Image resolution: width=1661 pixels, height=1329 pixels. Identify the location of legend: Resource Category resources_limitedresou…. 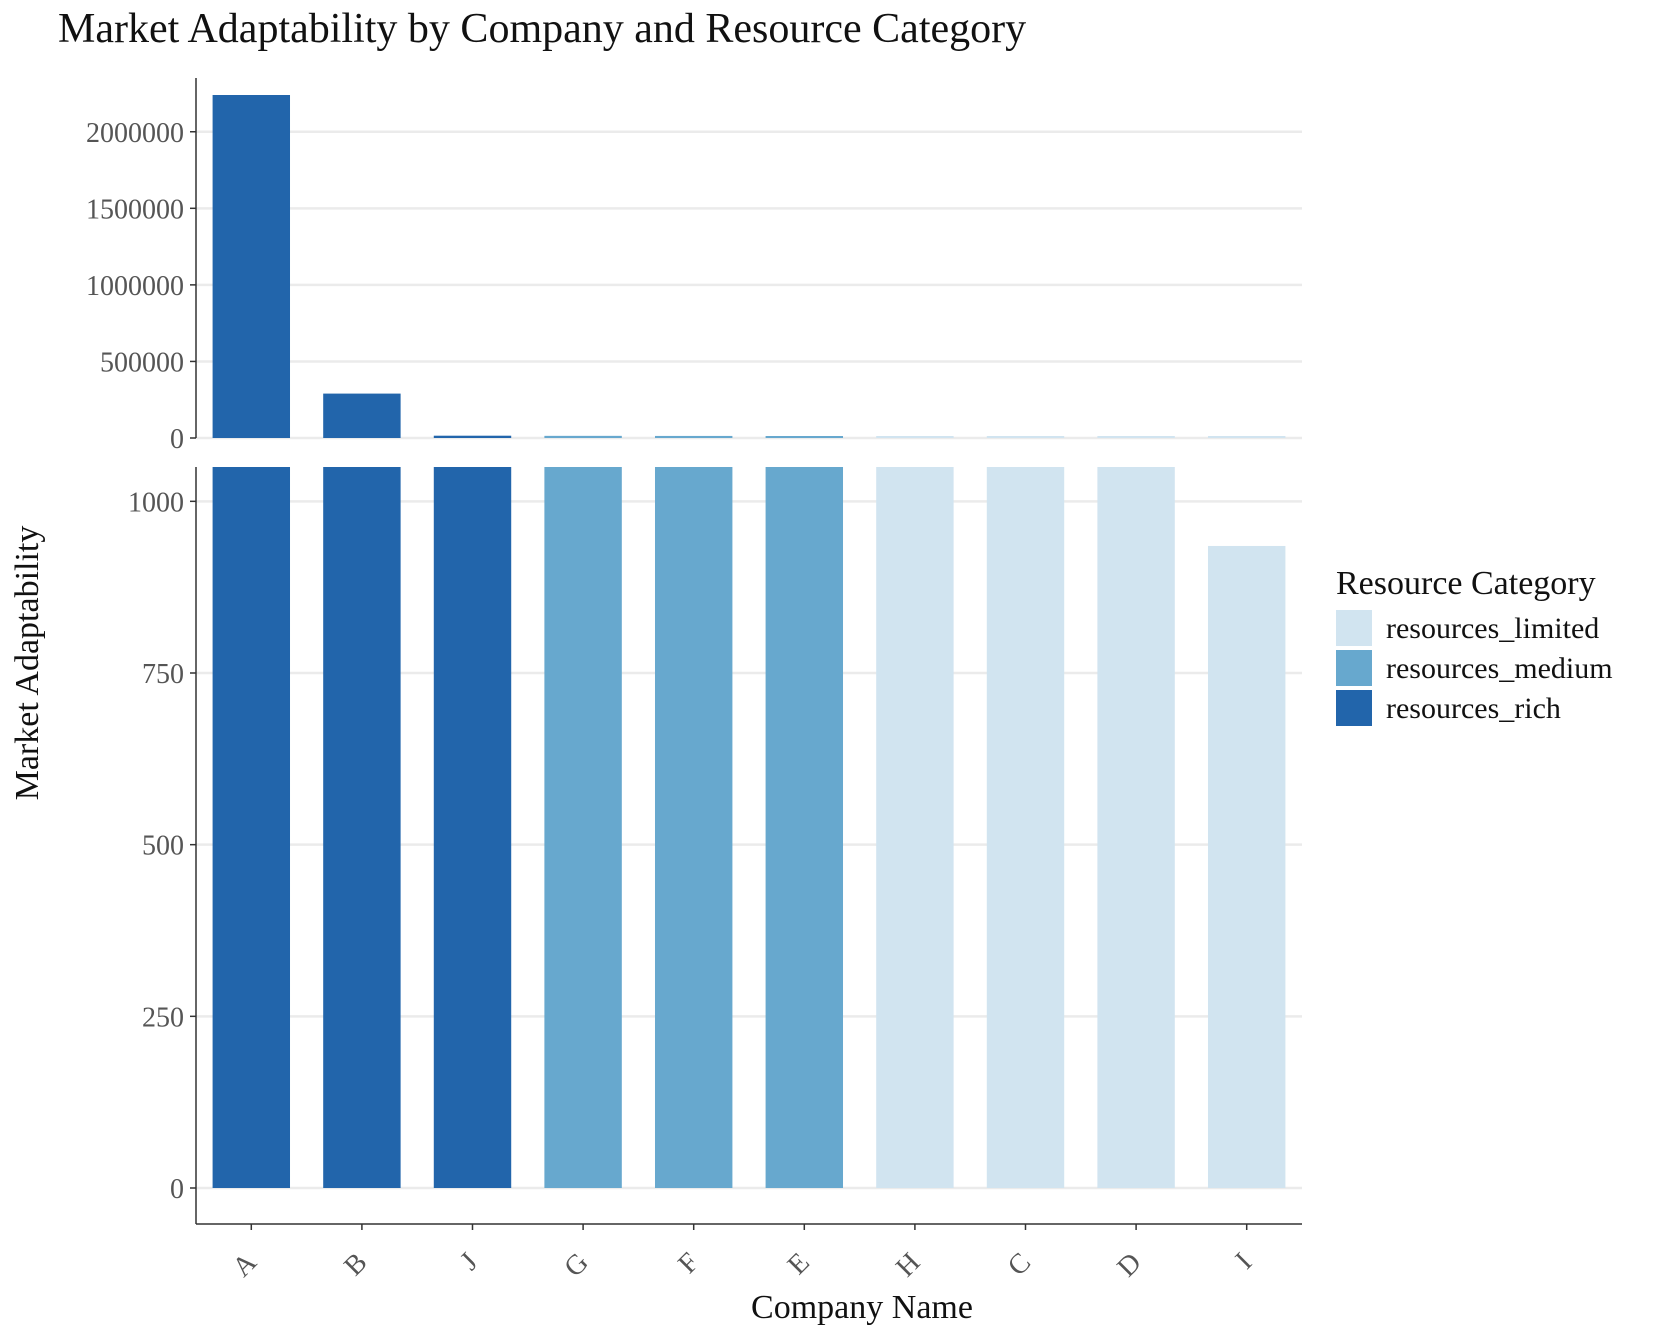
(1474, 645).